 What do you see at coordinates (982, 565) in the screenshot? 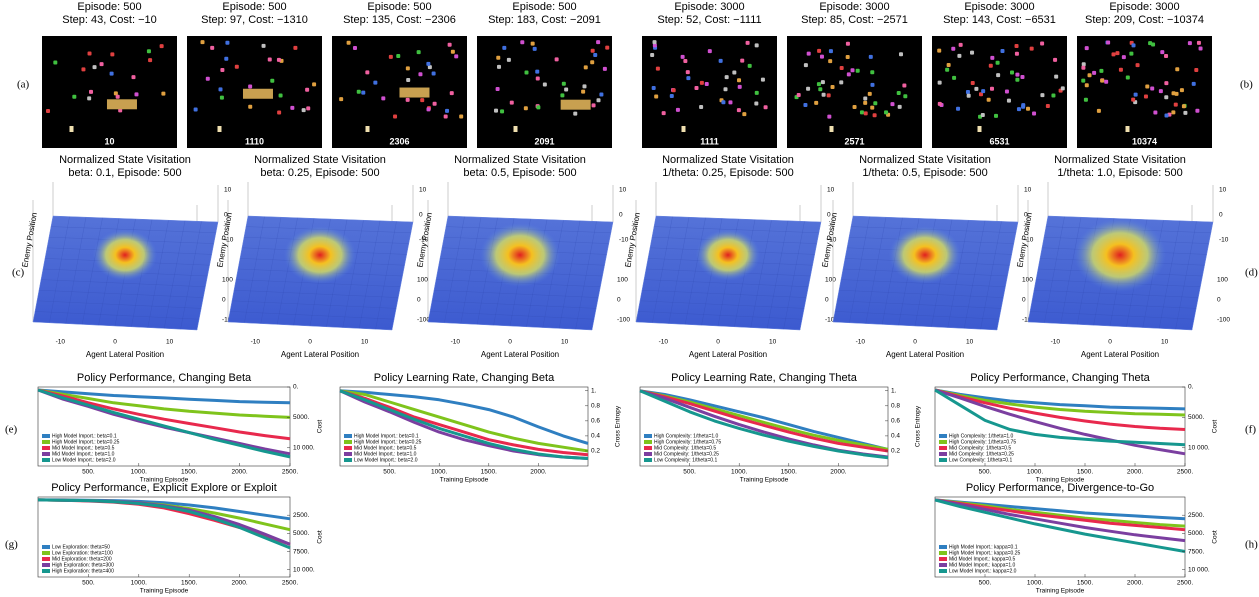
I see `legend-label: Mid Model Import.: kappa=1.0` at bounding box center [982, 565].